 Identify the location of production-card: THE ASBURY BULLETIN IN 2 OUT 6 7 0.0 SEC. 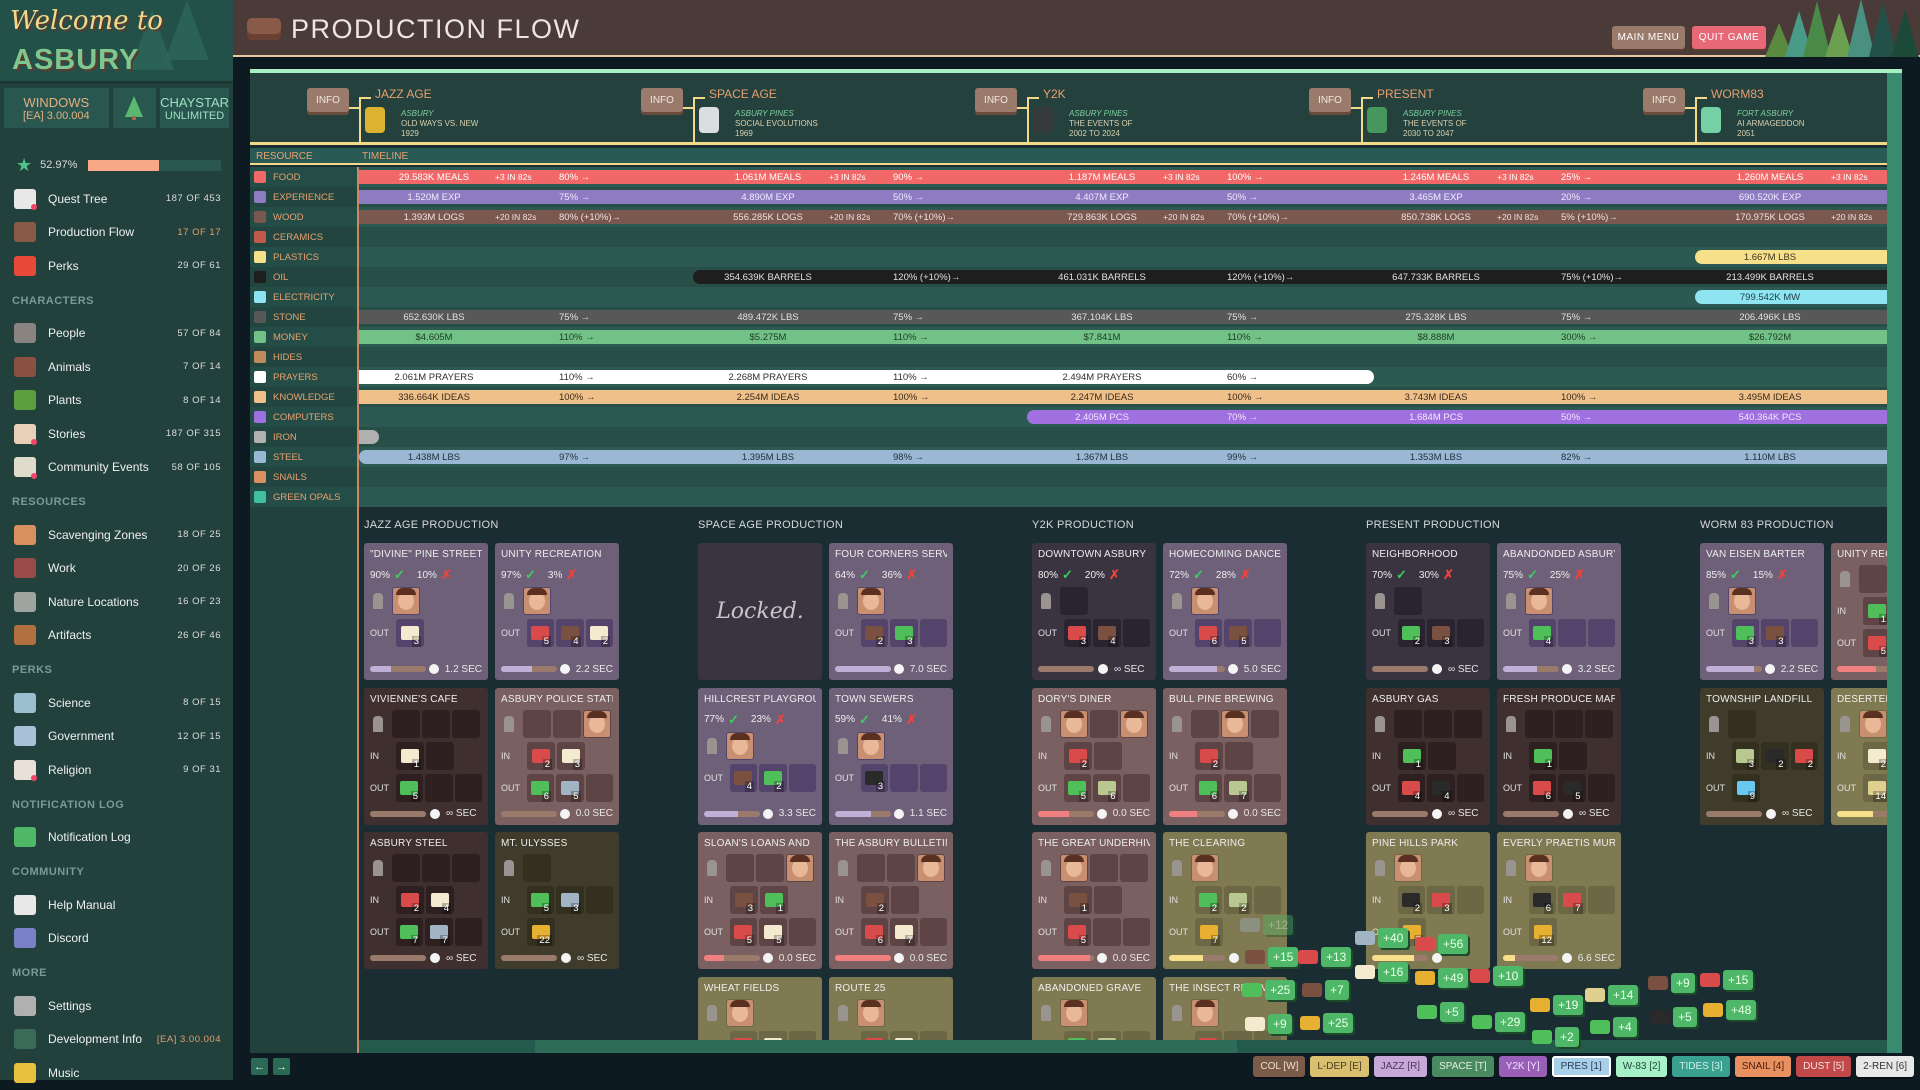
(891, 900).